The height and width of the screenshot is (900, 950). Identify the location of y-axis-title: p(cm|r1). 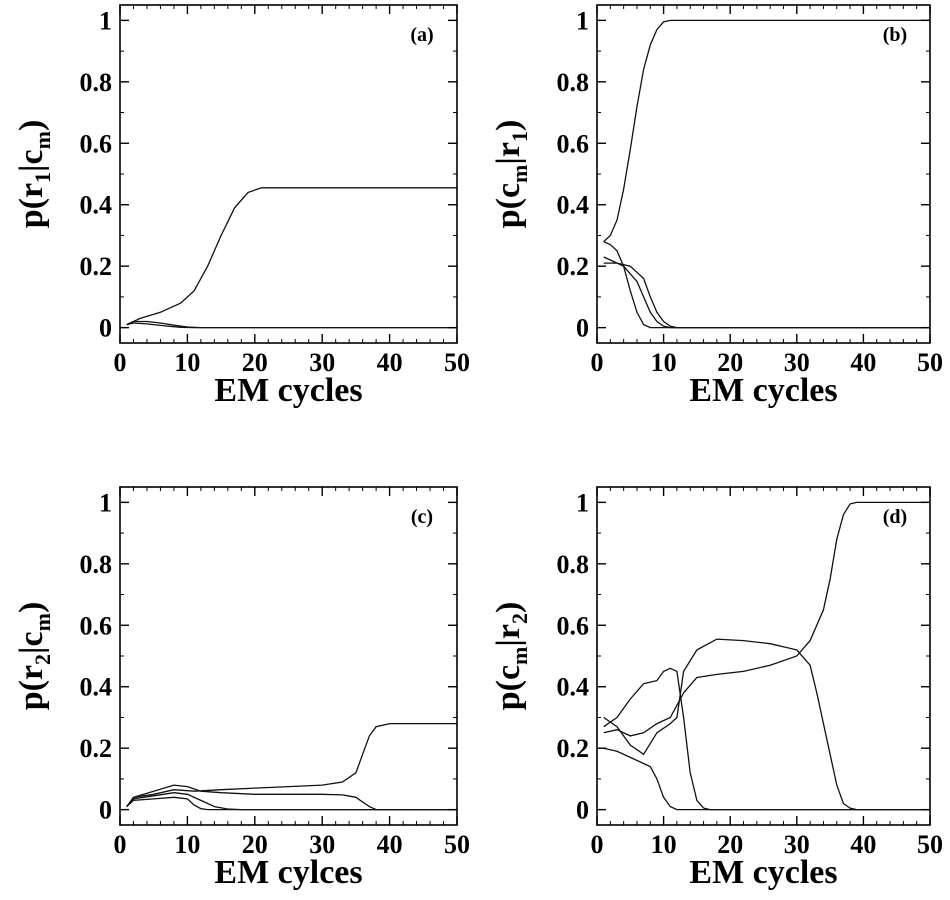
(511, 174).